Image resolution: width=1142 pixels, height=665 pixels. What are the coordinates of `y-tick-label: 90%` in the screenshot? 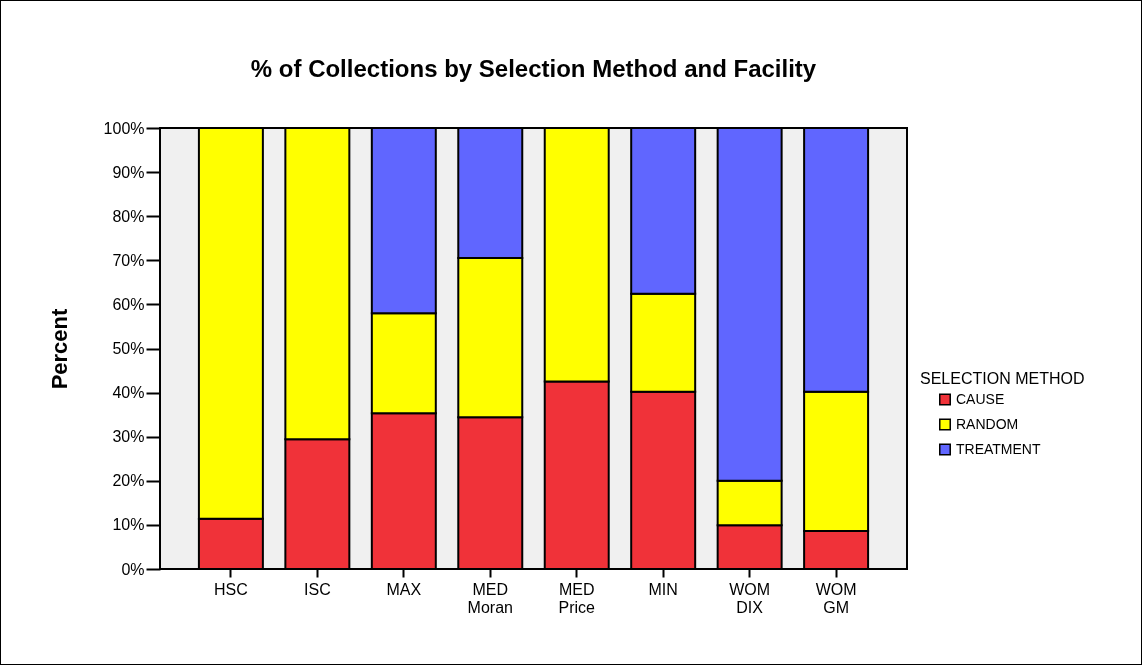 It's located at (128, 172).